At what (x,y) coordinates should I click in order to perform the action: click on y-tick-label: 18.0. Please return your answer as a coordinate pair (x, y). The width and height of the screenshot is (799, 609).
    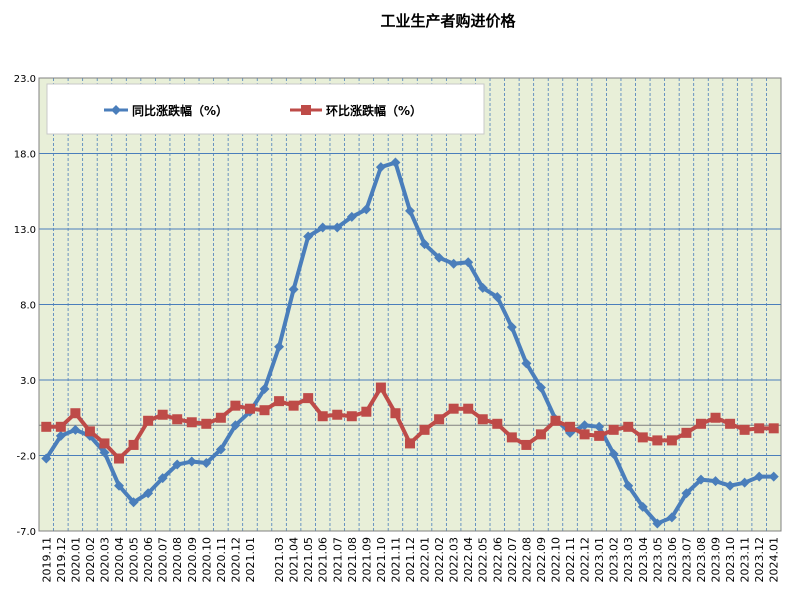
    Looking at the image, I should click on (25, 155).